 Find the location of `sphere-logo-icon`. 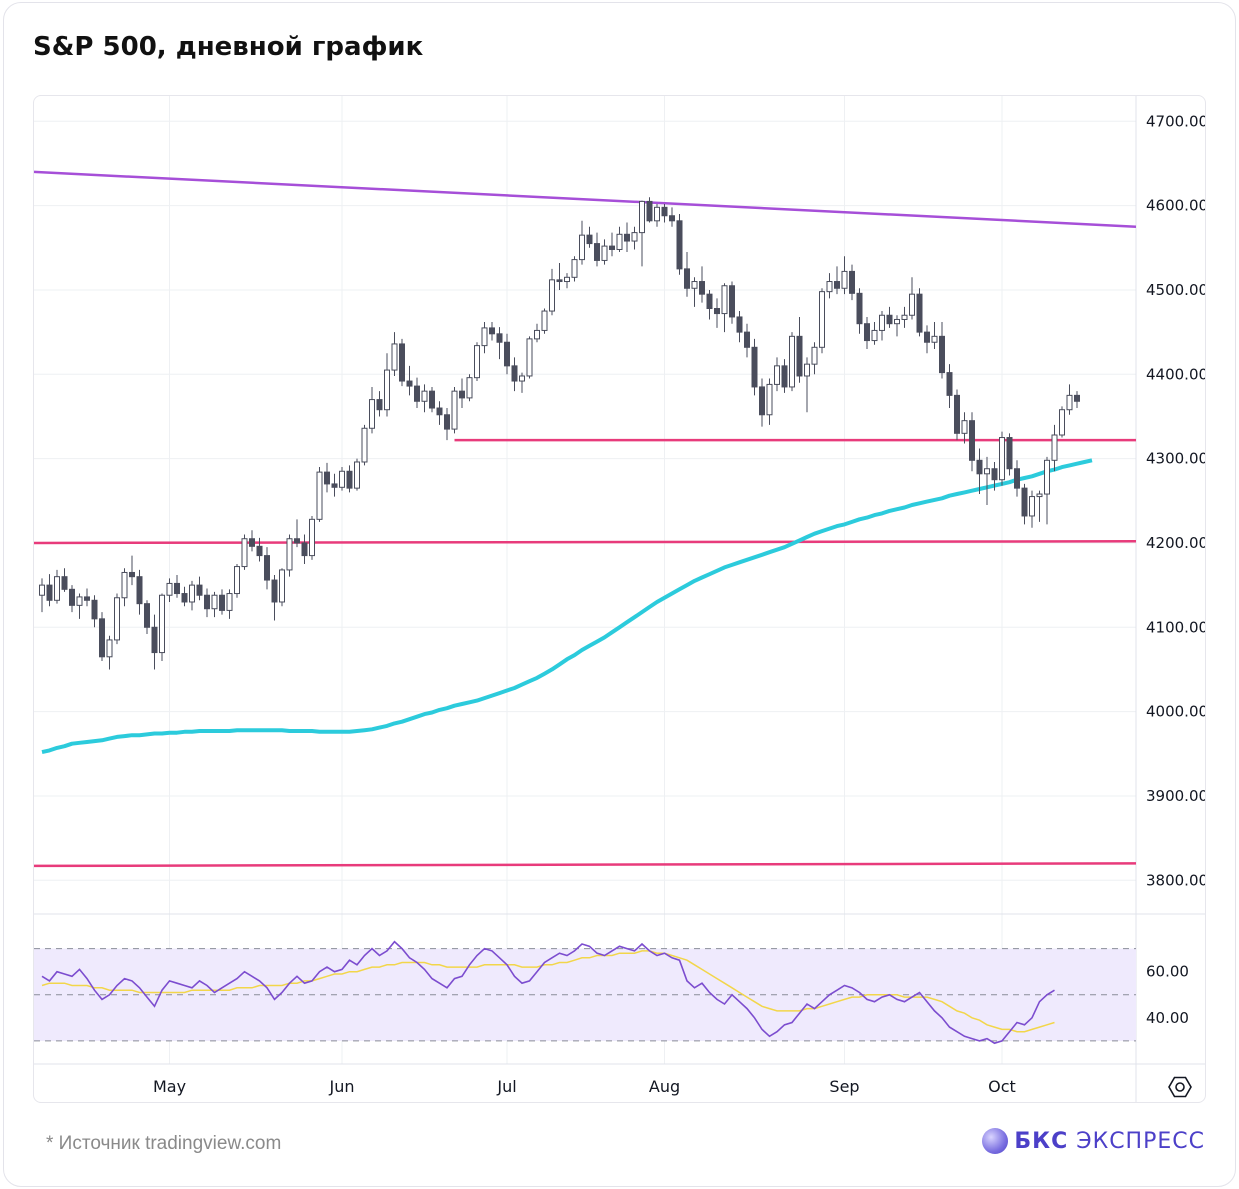

sphere-logo-icon is located at coordinates (995, 1141).